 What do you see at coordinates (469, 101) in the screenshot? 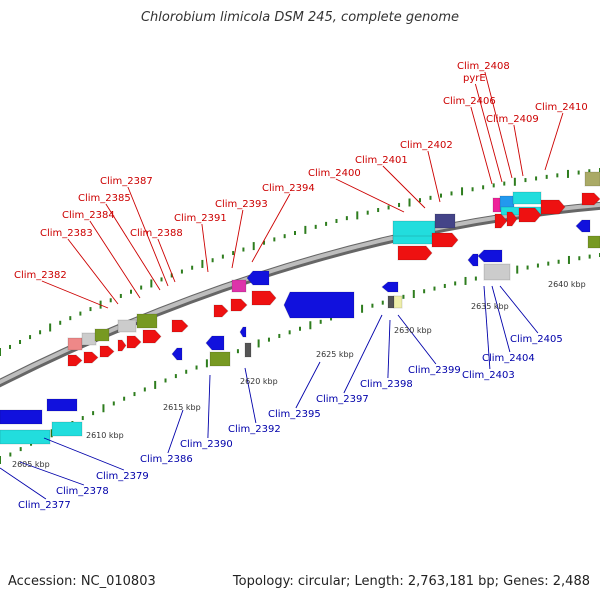
I see `gene-label: Clim_2406` at bounding box center [469, 101].